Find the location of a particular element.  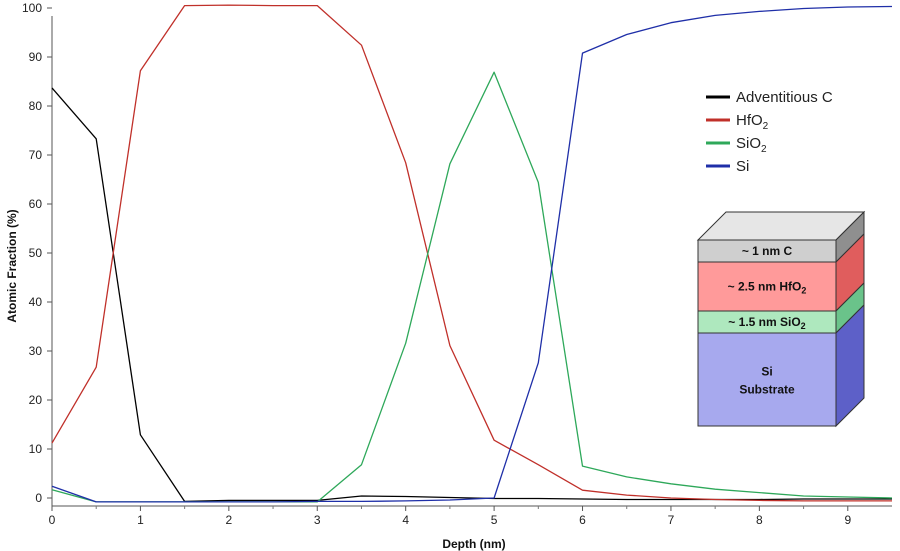

y-tick-label: 70 is located at coordinates (36, 155).